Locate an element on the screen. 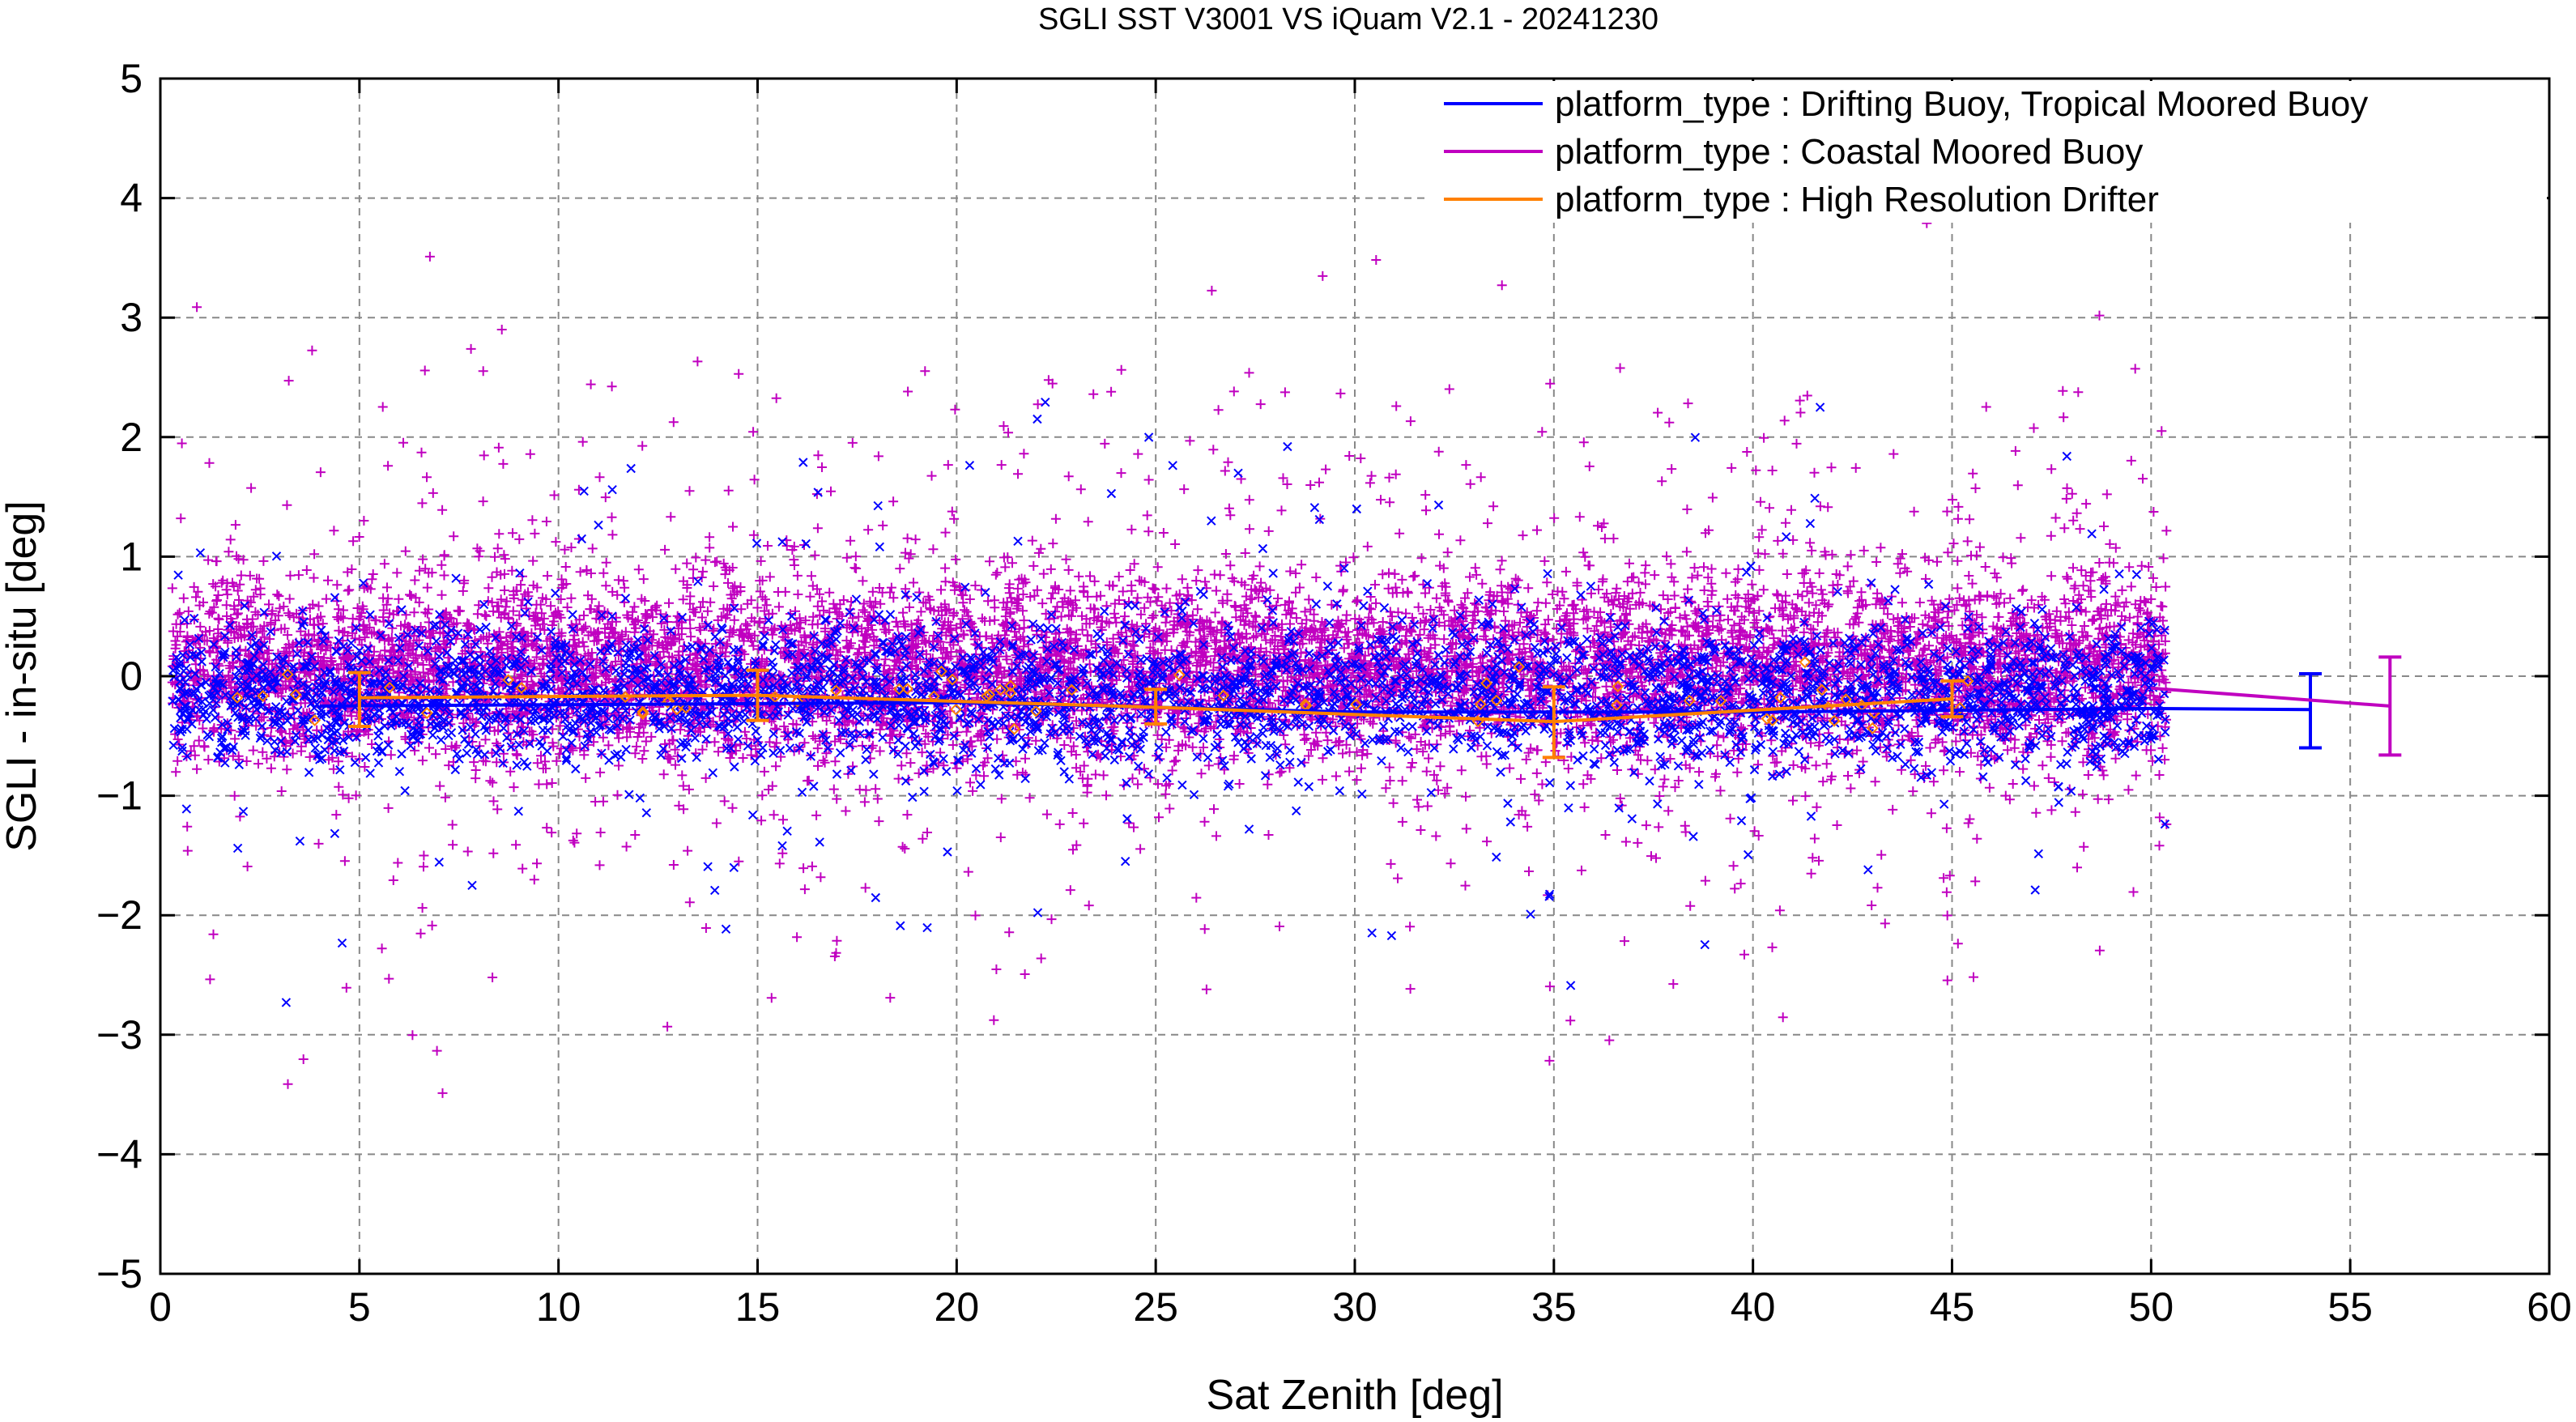 The width and height of the screenshot is (2576, 1422). legend-label-1: platform_type : Coastal Moored Buoy is located at coordinates (1849, 152).